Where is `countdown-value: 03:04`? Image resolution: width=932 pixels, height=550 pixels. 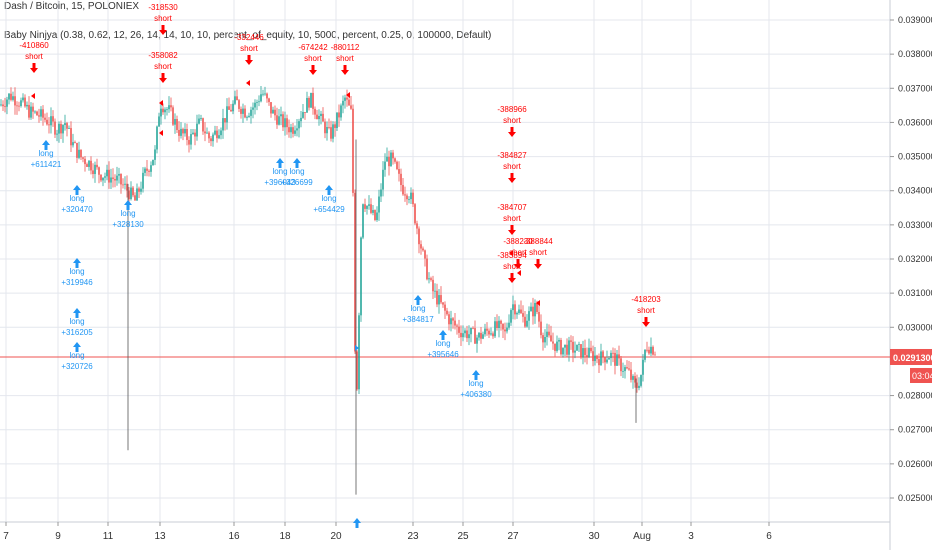
countdown-value: 03:04 is located at coordinates (922, 376).